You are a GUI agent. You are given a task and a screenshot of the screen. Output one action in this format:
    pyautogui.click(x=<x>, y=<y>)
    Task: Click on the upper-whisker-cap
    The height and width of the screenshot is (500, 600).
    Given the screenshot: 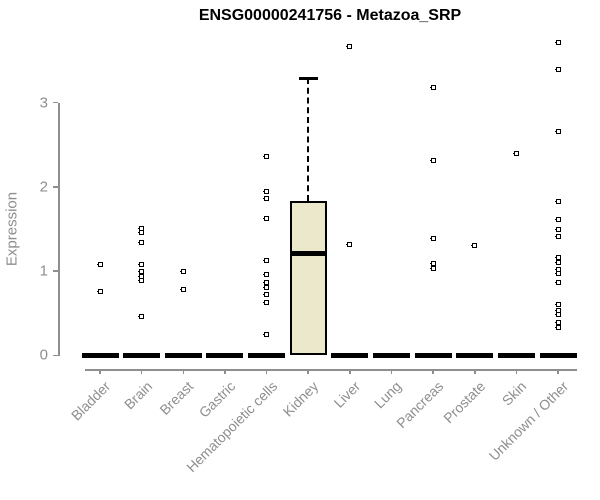 What is the action you would take?
    pyautogui.click(x=308, y=78)
    